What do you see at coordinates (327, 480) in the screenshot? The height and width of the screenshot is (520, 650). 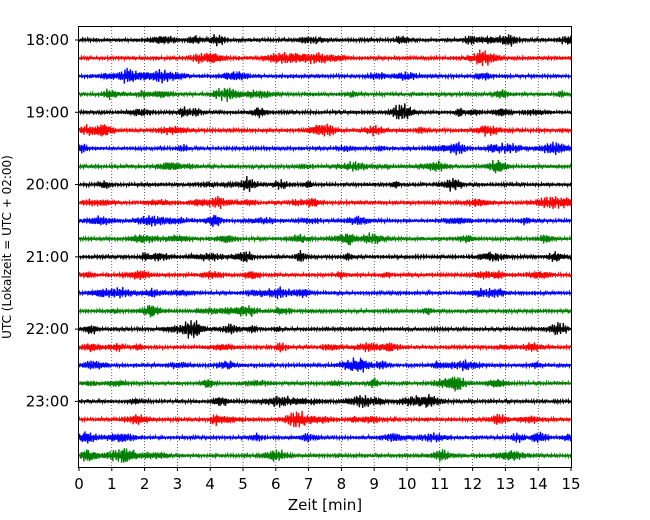 I see `x-axis: 0 1 2 3 4 5 6 7 8 9 10 11 12 13 14 15` at bounding box center [327, 480].